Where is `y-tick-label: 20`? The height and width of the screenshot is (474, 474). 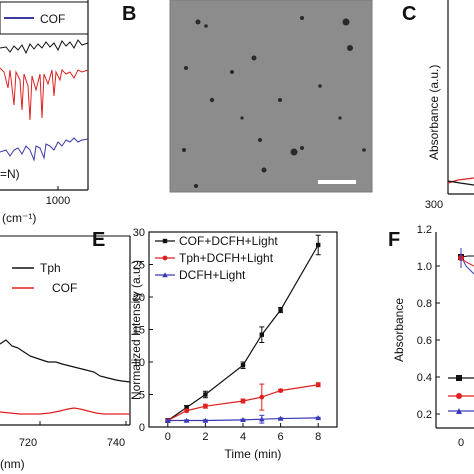
y-tick-label: 20 is located at coordinates (139, 298).